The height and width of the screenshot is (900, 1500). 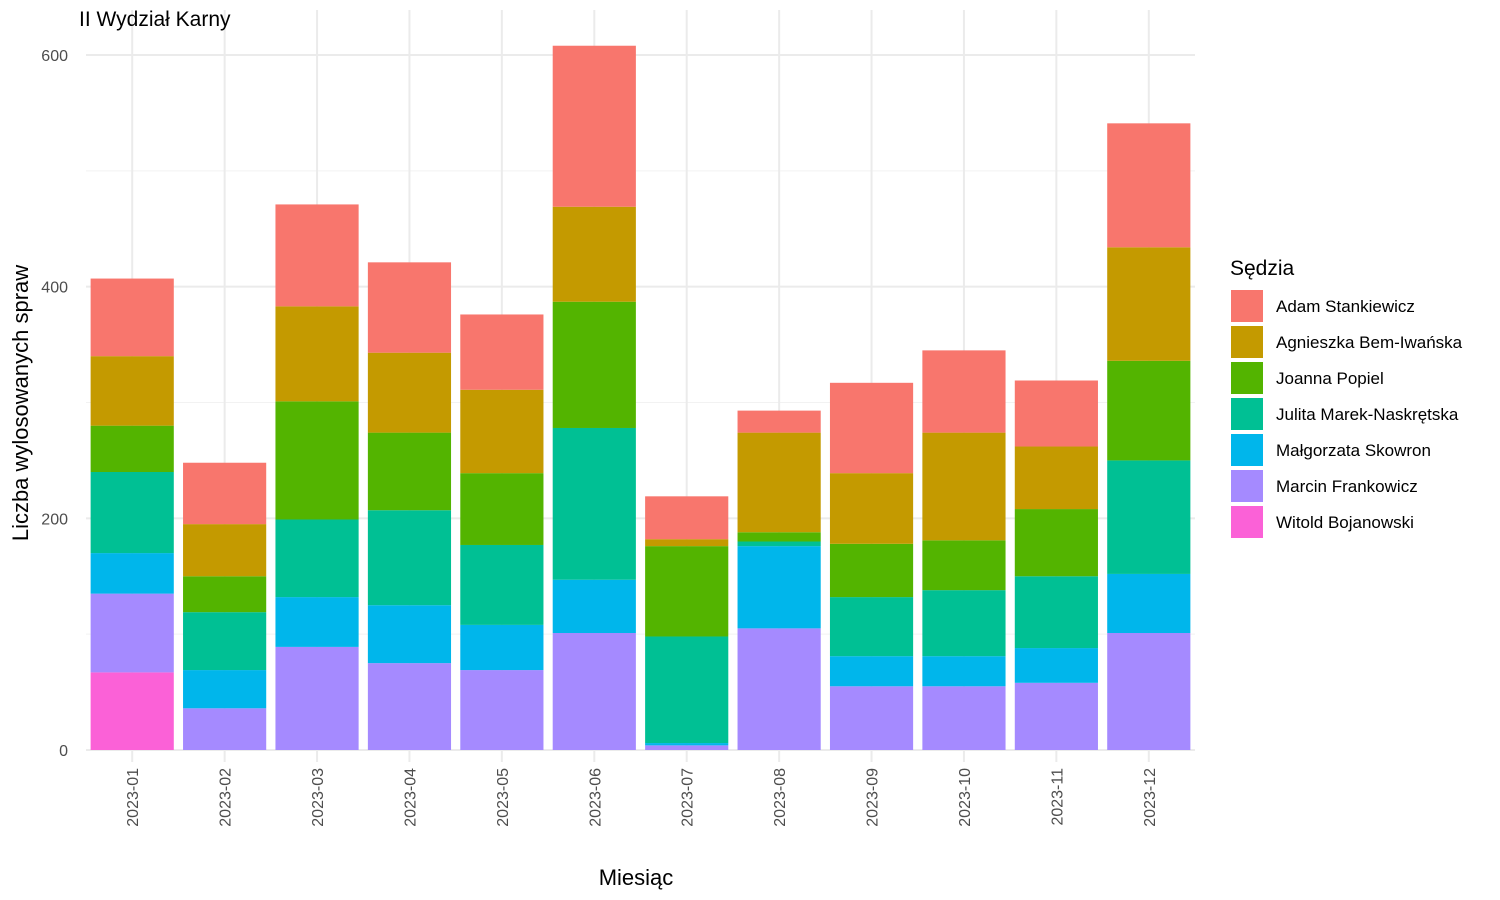 I want to click on x-tick-label: 2023-11, so click(x=1057, y=797).